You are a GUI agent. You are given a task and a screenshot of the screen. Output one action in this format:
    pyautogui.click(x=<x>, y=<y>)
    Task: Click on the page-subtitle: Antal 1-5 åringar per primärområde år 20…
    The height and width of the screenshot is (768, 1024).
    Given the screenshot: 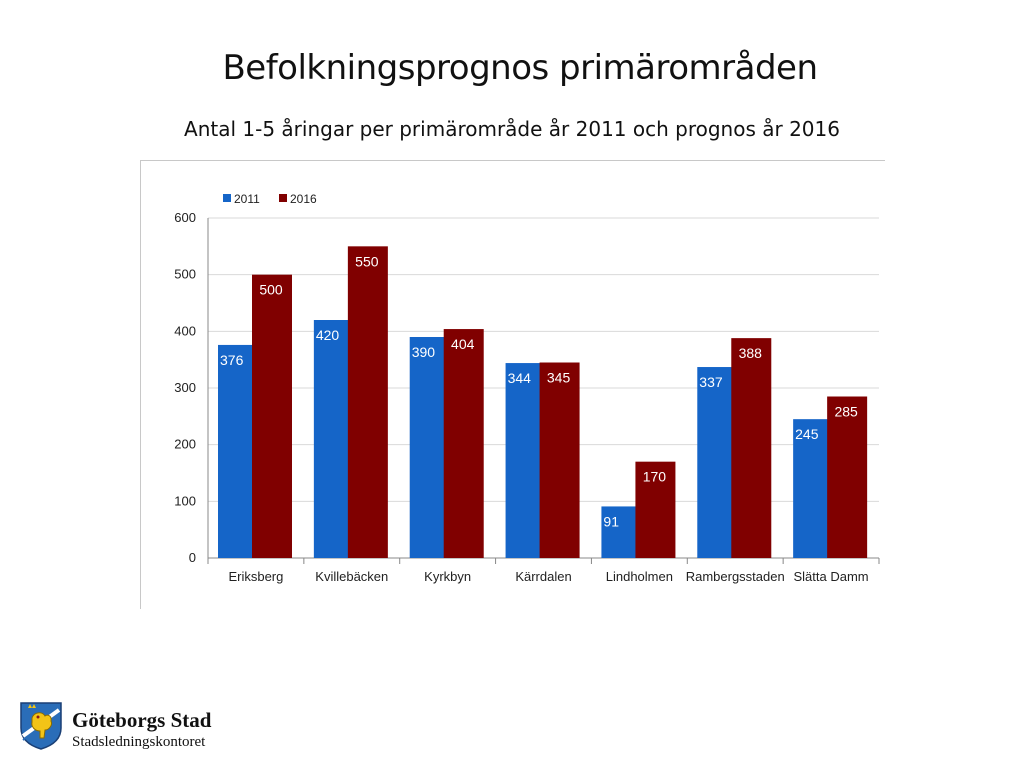 What is the action you would take?
    pyautogui.click(x=512, y=129)
    